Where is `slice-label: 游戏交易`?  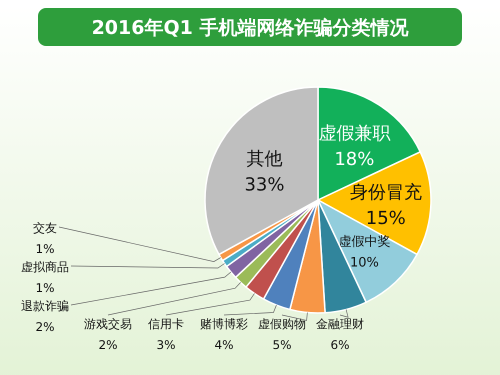
slice-label: 游戏交易 is located at coordinates (108, 324).